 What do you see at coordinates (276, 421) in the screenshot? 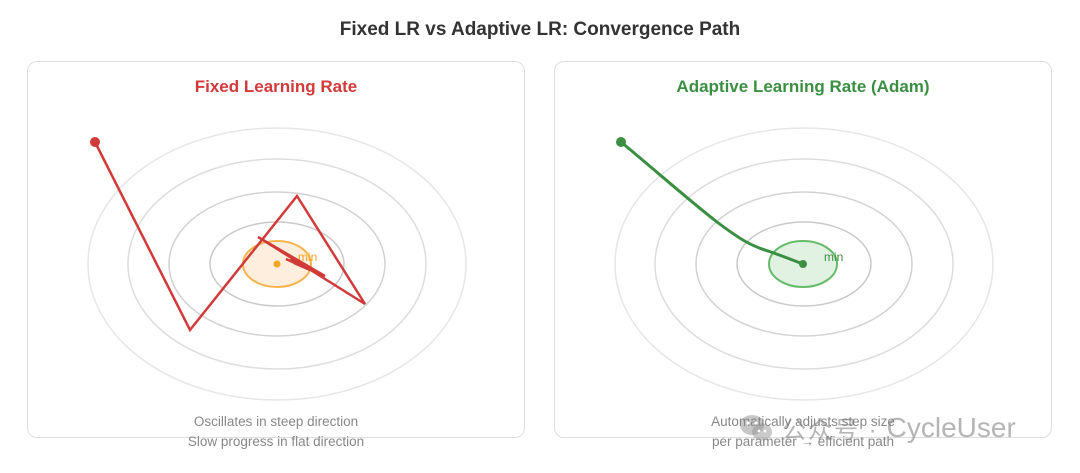
I see `fixed-caption-line1: Oscillates in steep direction` at bounding box center [276, 421].